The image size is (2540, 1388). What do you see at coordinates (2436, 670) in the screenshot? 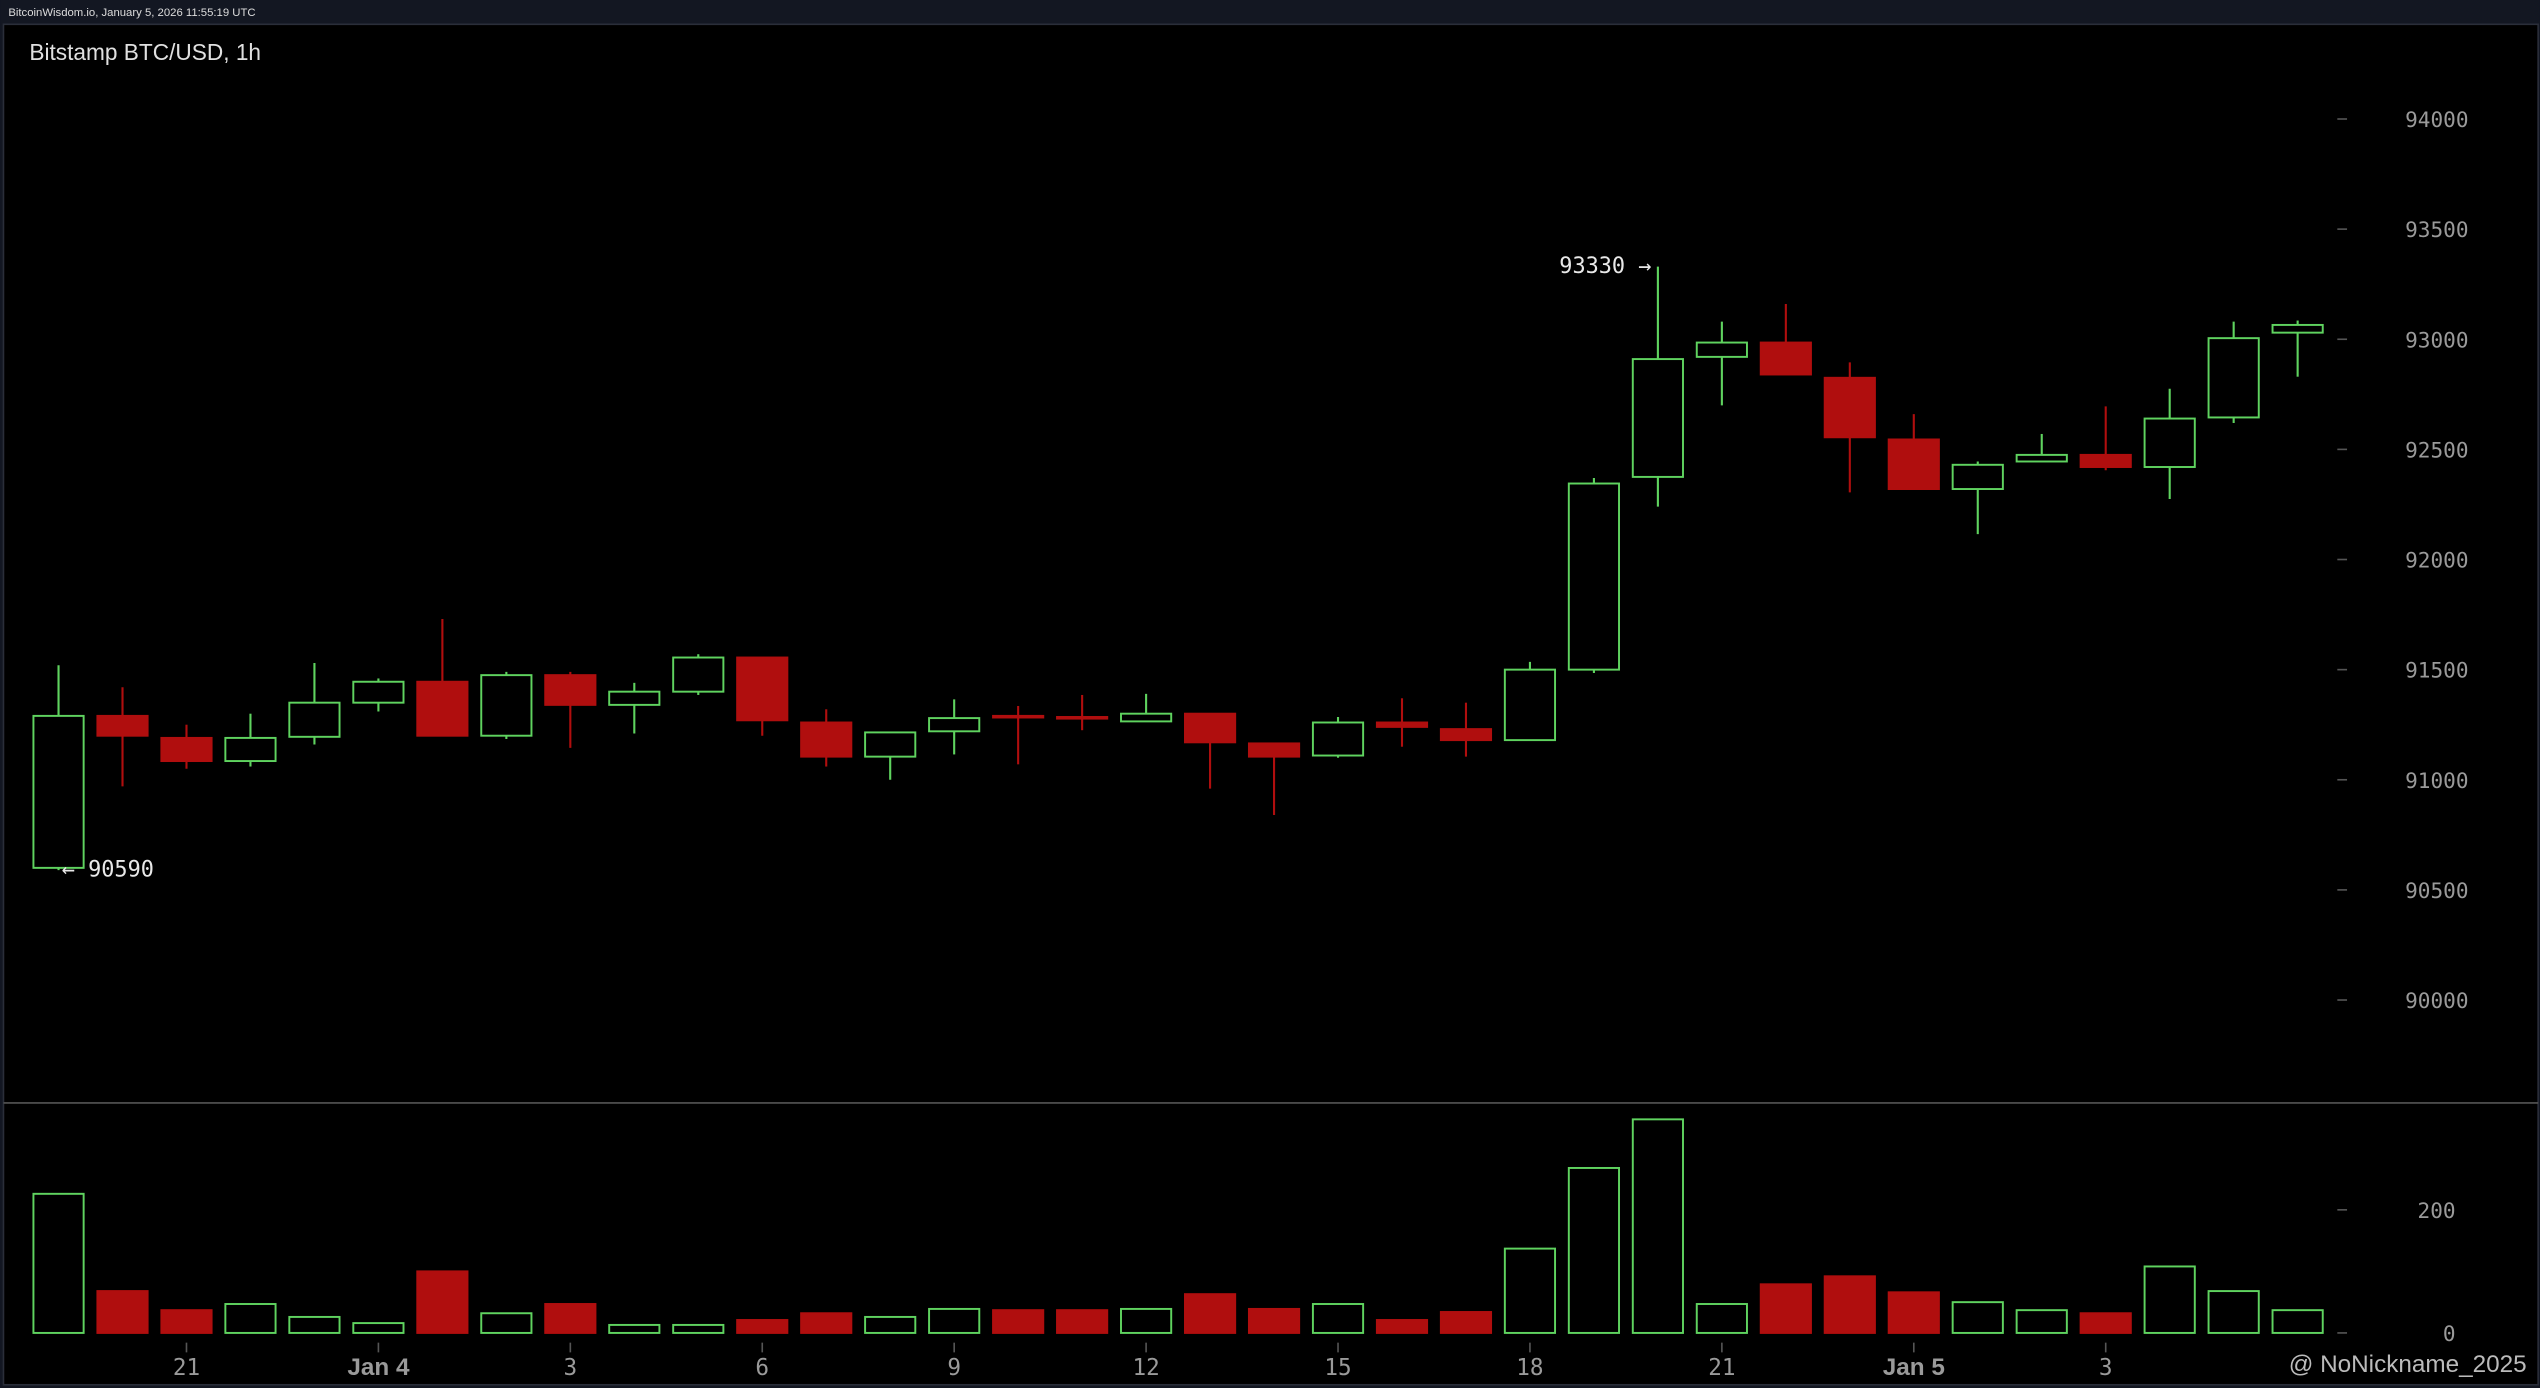
I see `y-tick-label: 91500` at bounding box center [2436, 670].